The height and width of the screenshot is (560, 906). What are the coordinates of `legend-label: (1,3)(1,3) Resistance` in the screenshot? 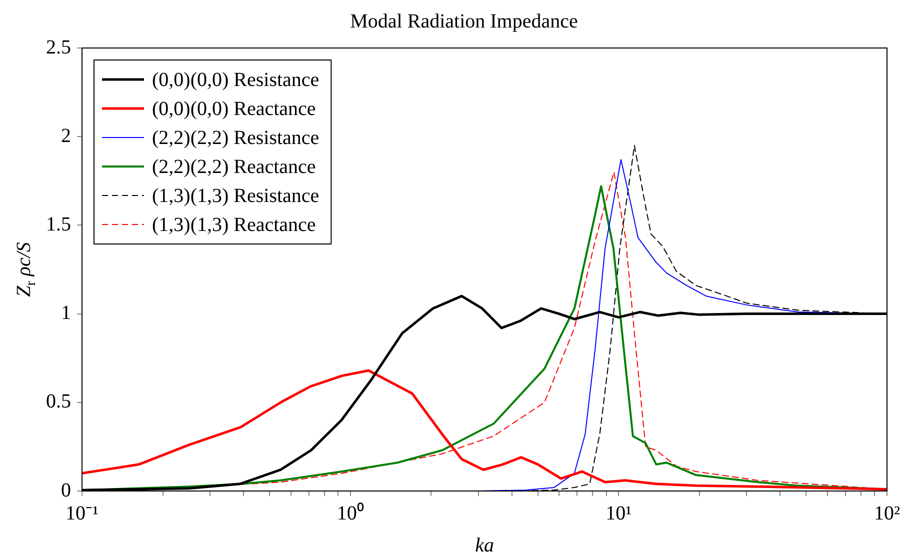 It's located at (236, 195).